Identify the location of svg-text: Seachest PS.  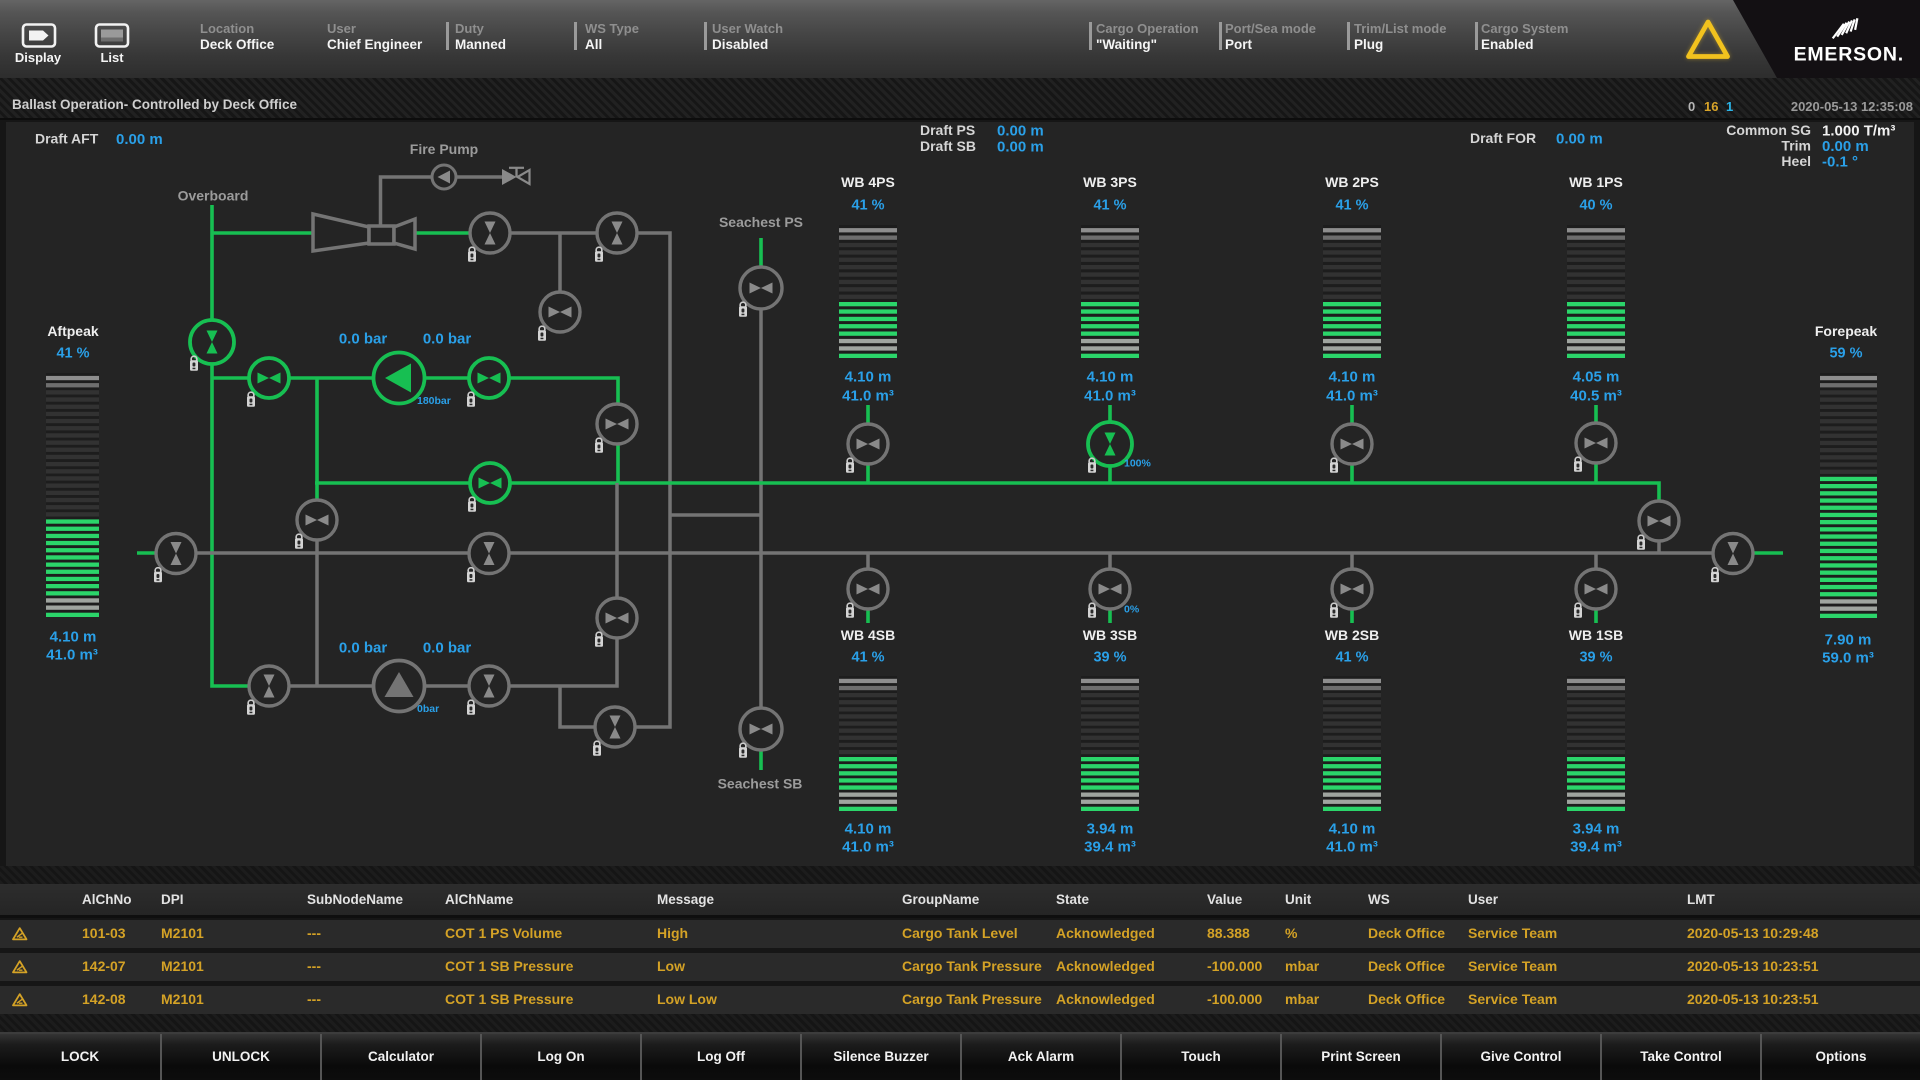
(761, 222).